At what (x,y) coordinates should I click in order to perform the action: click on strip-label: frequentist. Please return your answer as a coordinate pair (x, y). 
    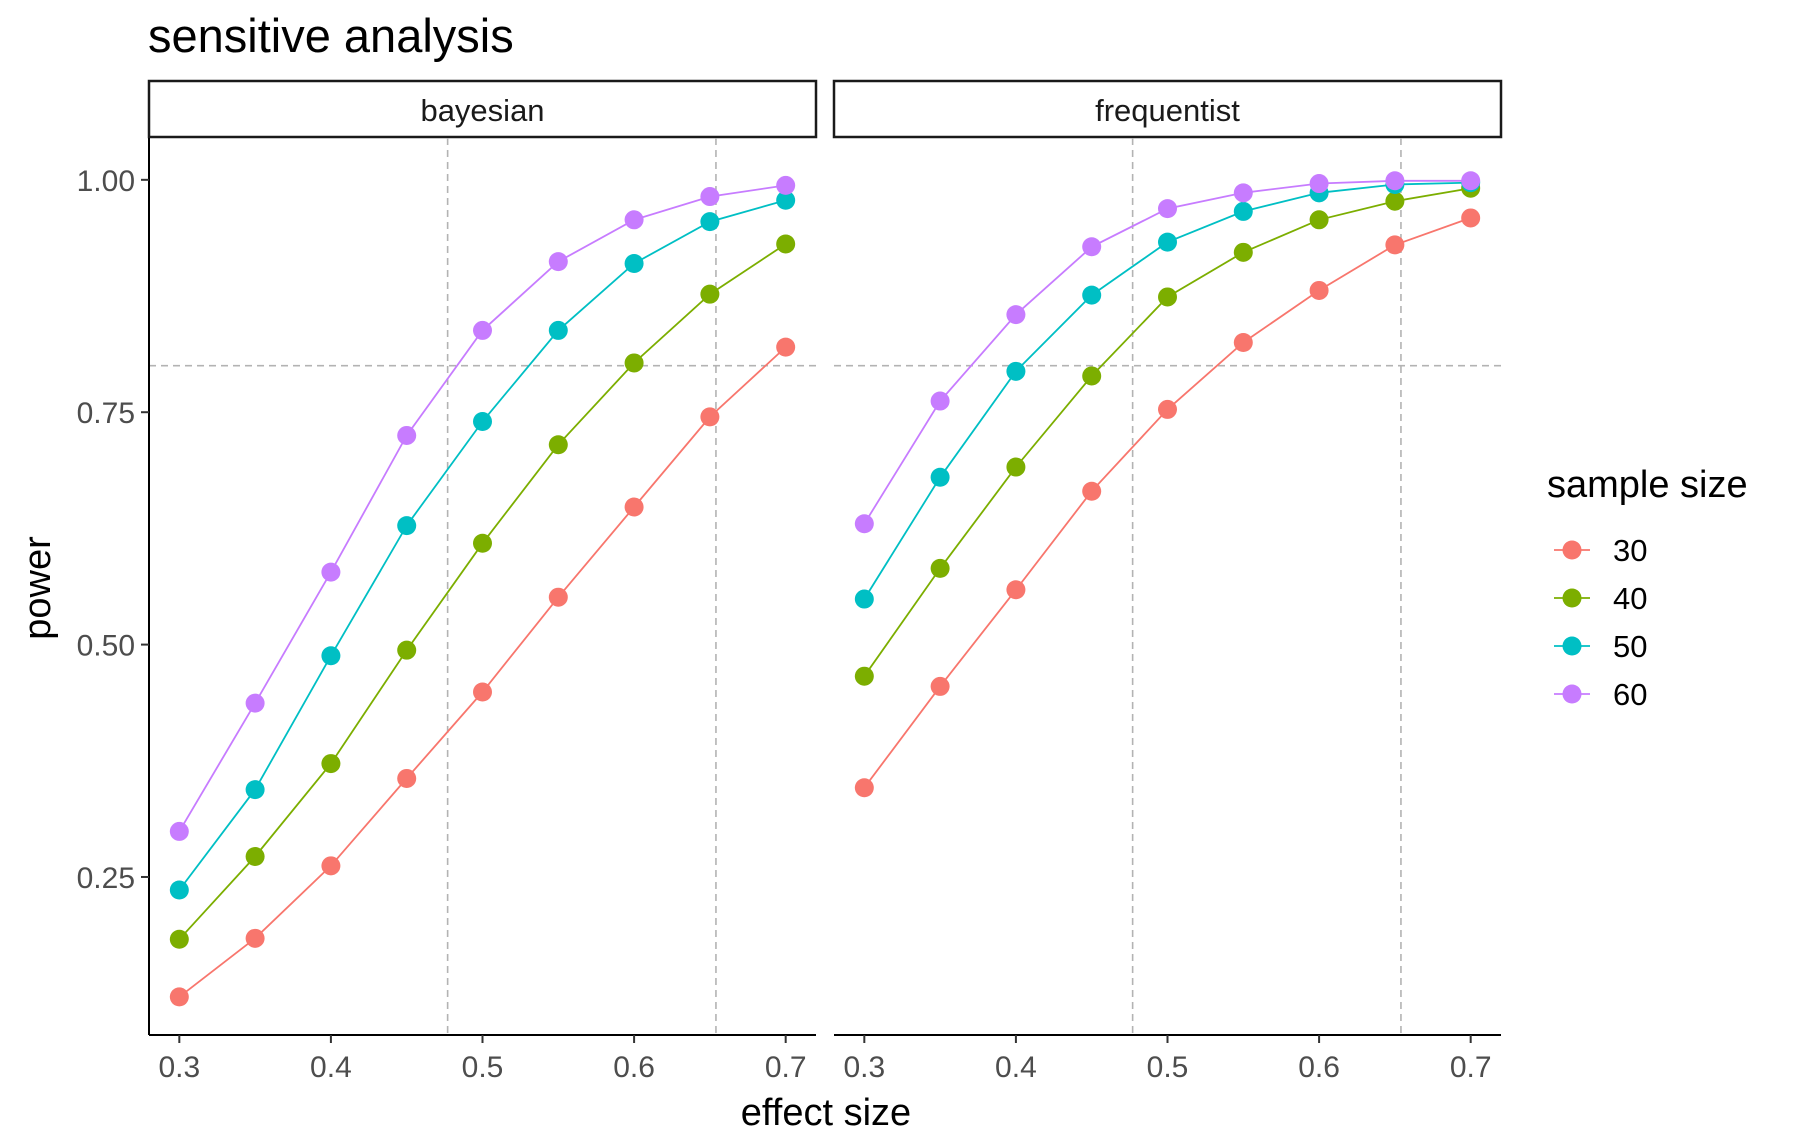
    Looking at the image, I should click on (1167, 110).